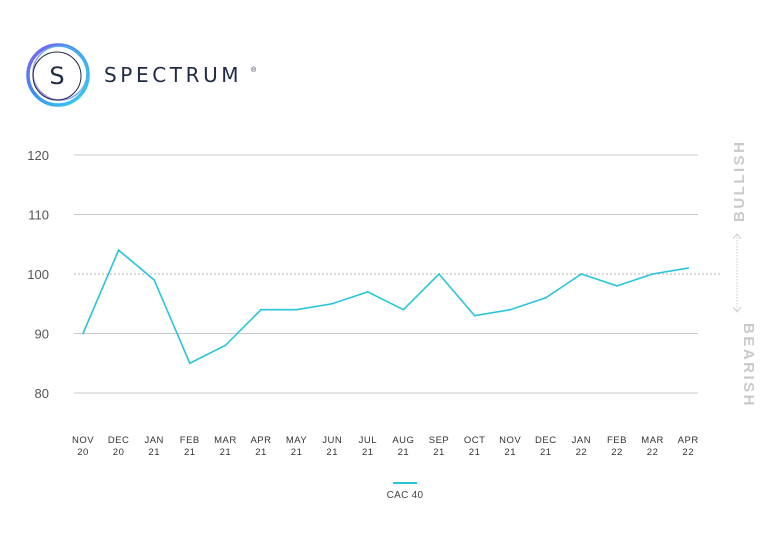  Describe the element at coordinates (254, 70) in the screenshot. I see `brand-registered-mark: ®` at that location.